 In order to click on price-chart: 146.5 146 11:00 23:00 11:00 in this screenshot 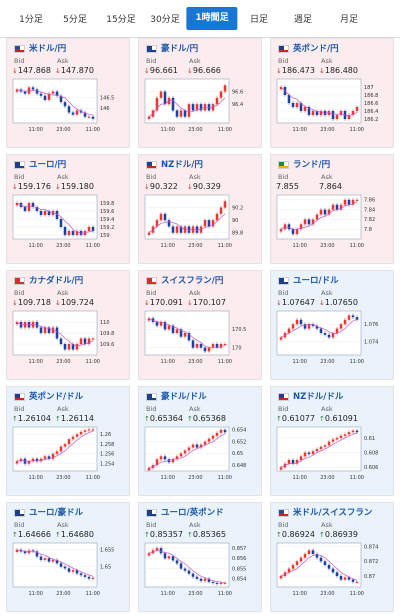, I will do `click(68, 106)`.